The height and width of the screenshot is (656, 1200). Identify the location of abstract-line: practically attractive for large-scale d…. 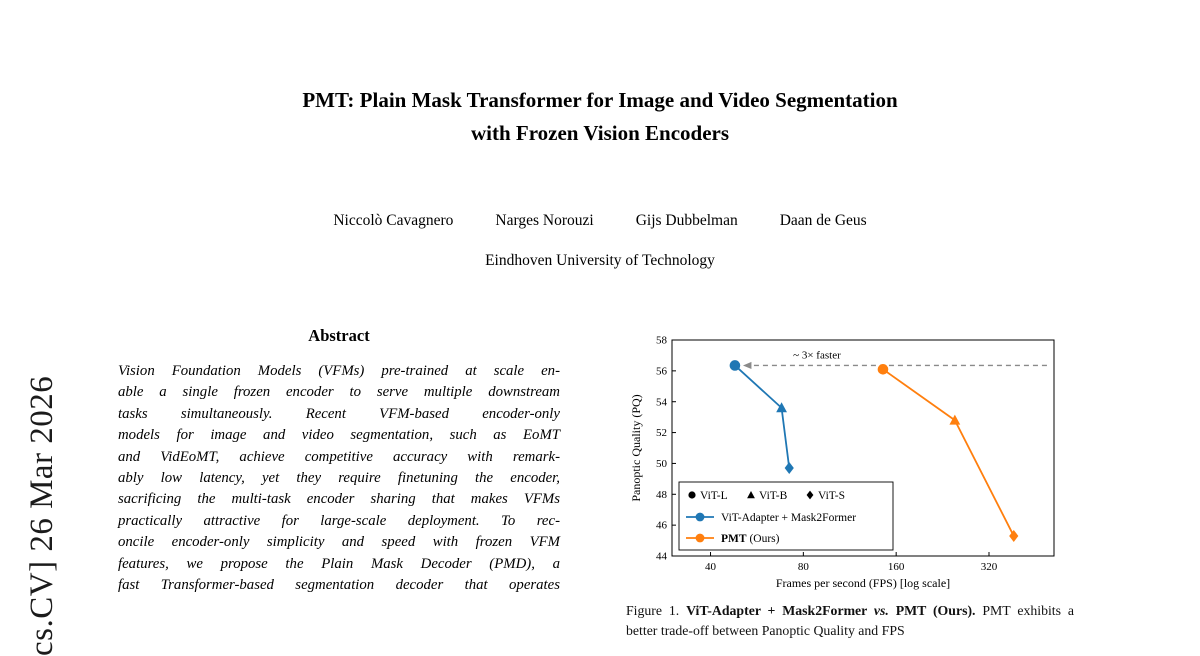
(339, 520).